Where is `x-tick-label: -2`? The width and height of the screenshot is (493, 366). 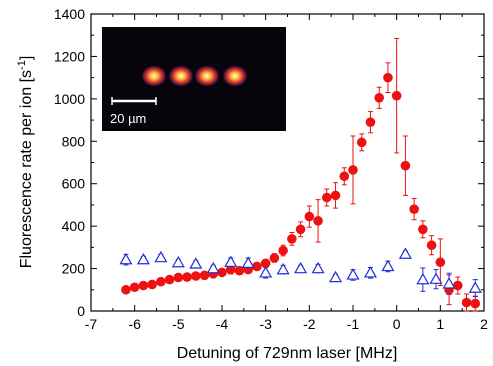 x-tick-label: -2 is located at coordinates (309, 324).